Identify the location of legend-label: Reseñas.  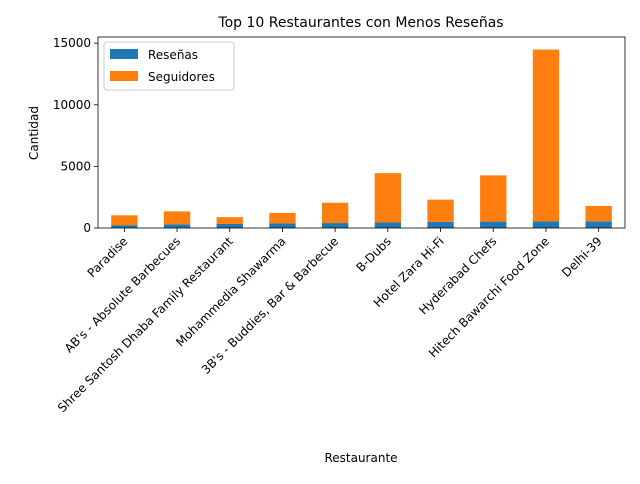
(173, 55).